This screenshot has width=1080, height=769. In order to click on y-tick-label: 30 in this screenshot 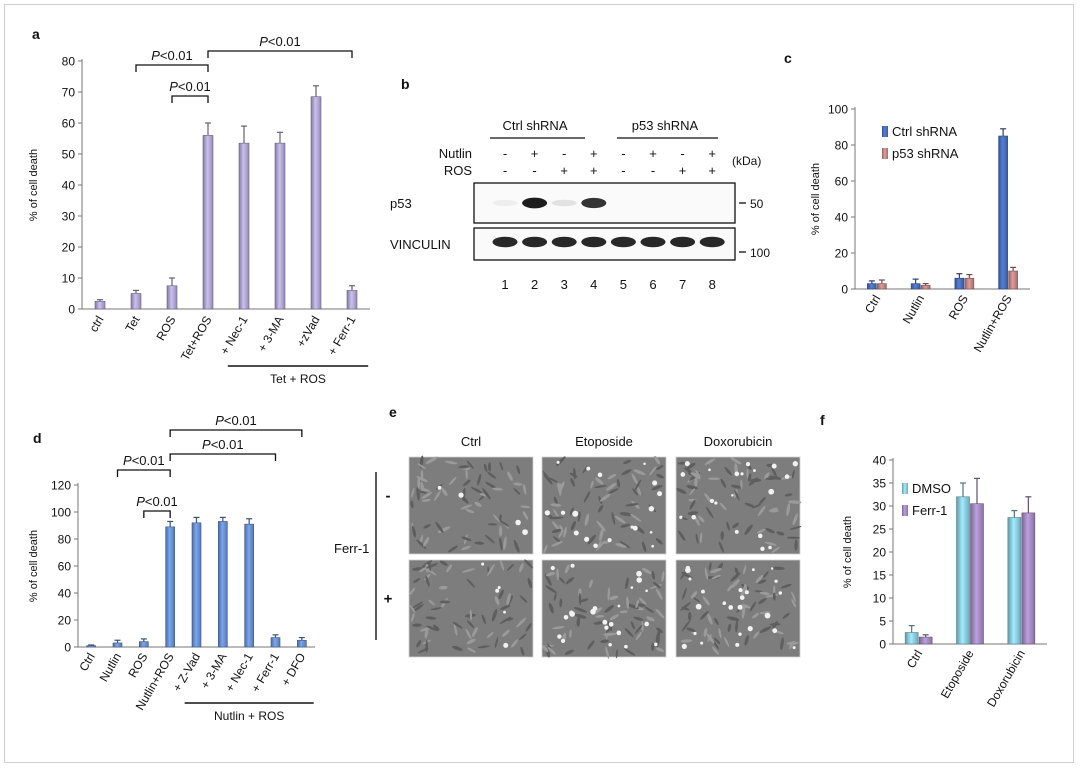, I will do `click(880, 507)`.